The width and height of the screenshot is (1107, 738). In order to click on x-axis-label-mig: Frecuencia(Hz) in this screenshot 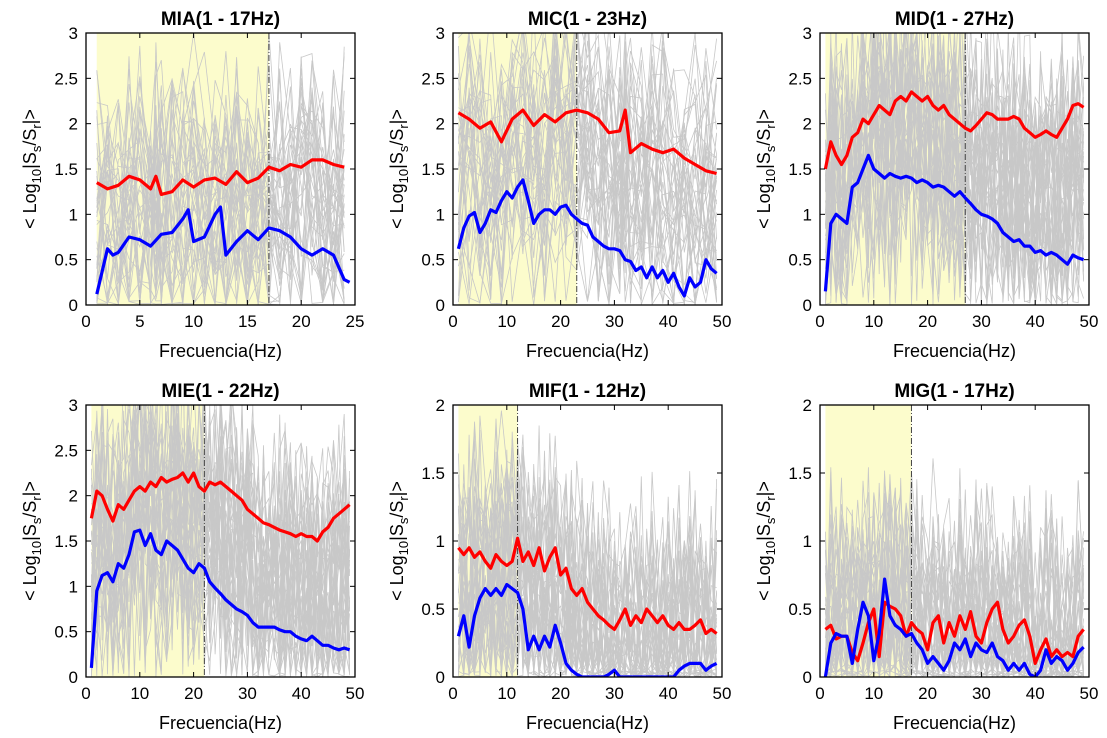, I will do `click(954, 723)`.